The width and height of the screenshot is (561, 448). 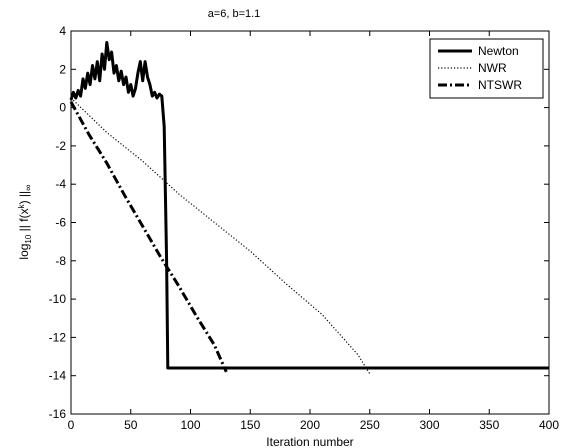 What do you see at coordinates (492, 68) in the screenshot?
I see `legend-label-nwr: NWR` at bounding box center [492, 68].